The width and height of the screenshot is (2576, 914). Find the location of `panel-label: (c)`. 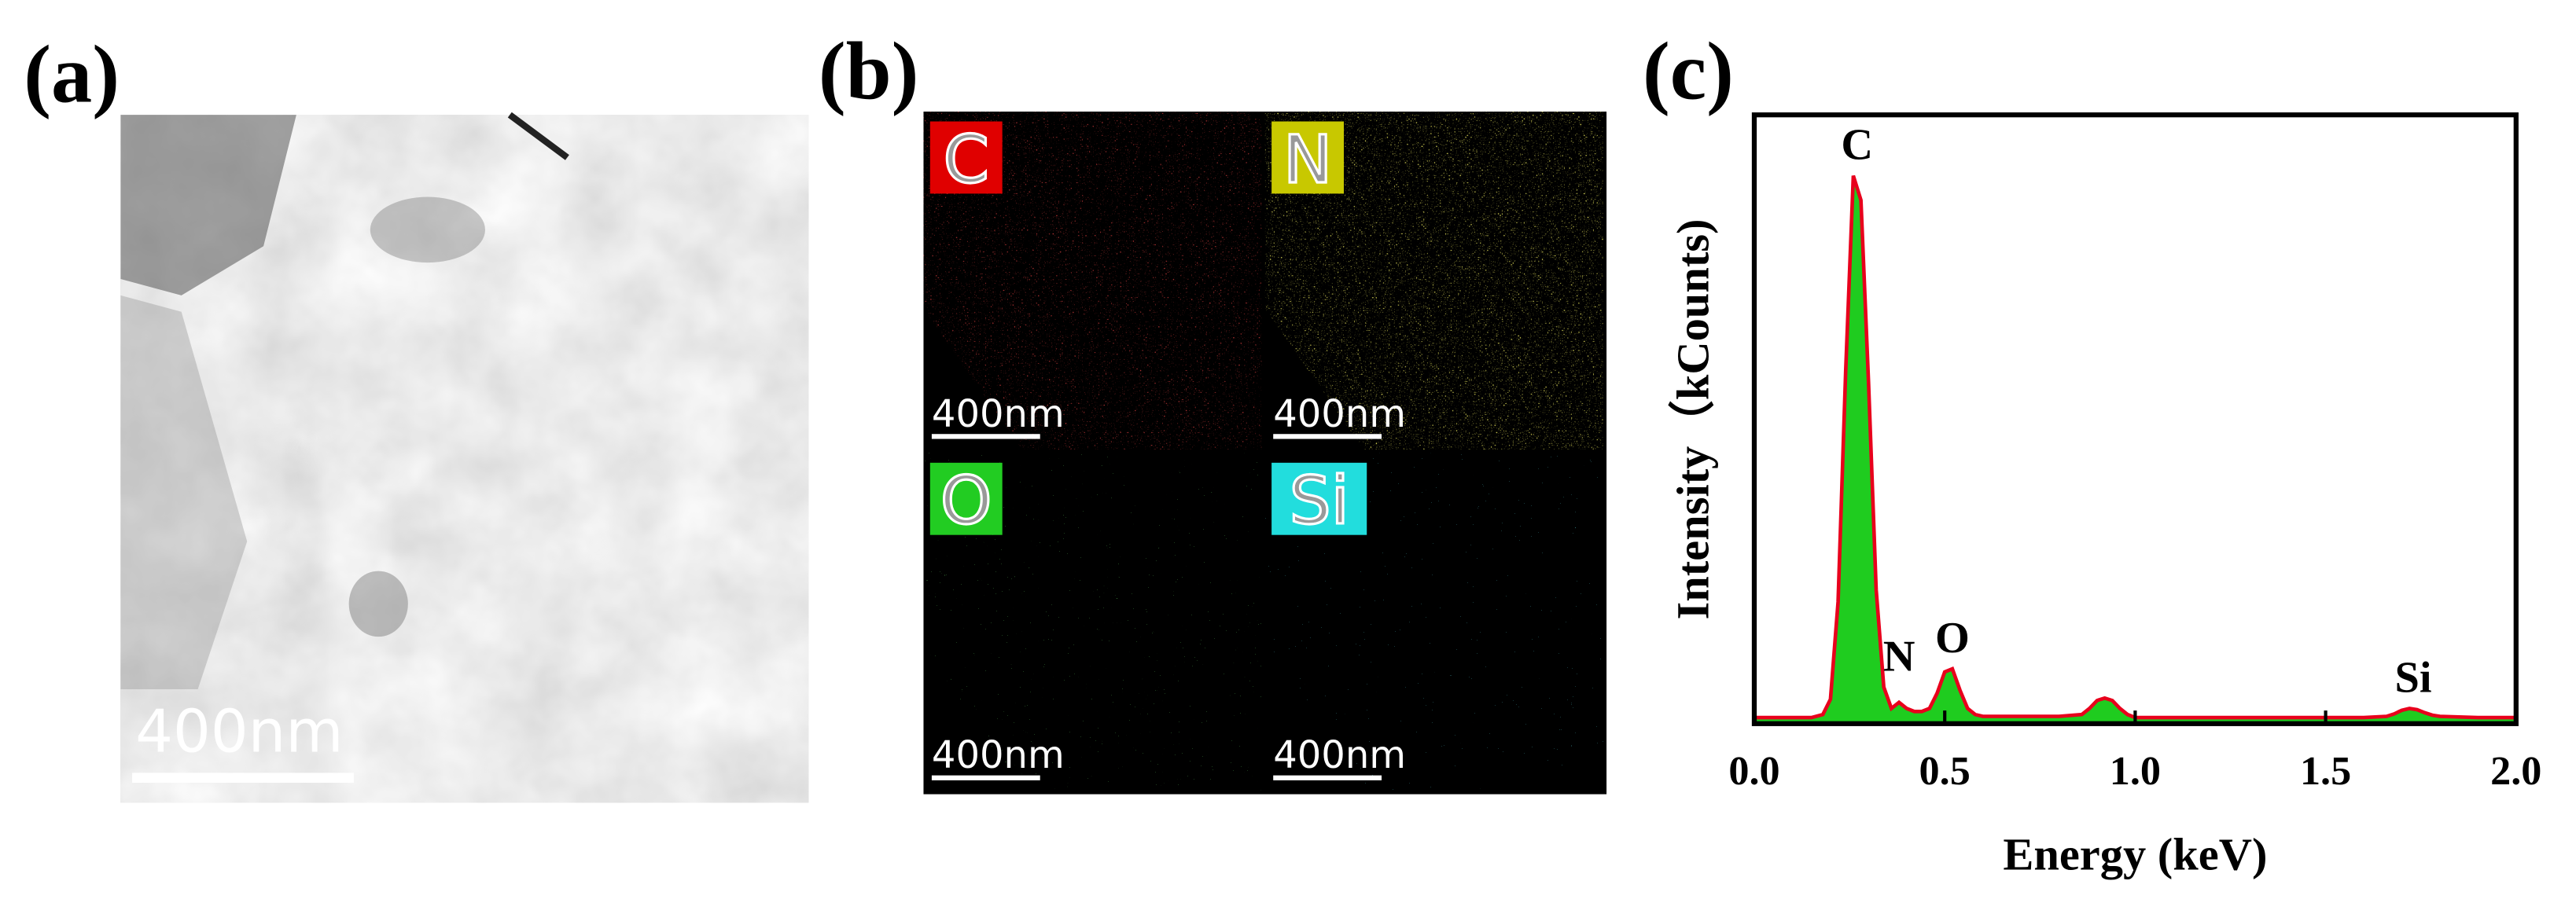

panel-label: (c) is located at coordinates (1688, 71).